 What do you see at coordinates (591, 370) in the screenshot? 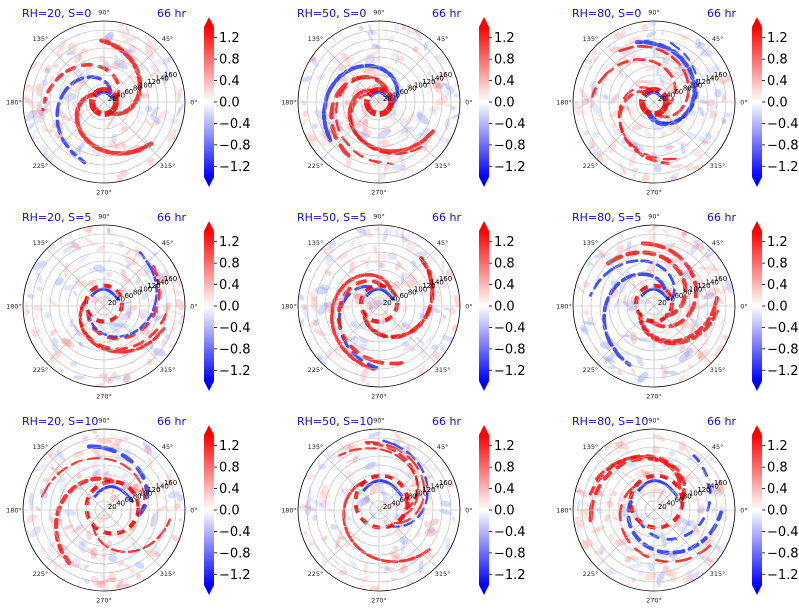
I see `angular-tick-label: 225°` at bounding box center [591, 370].